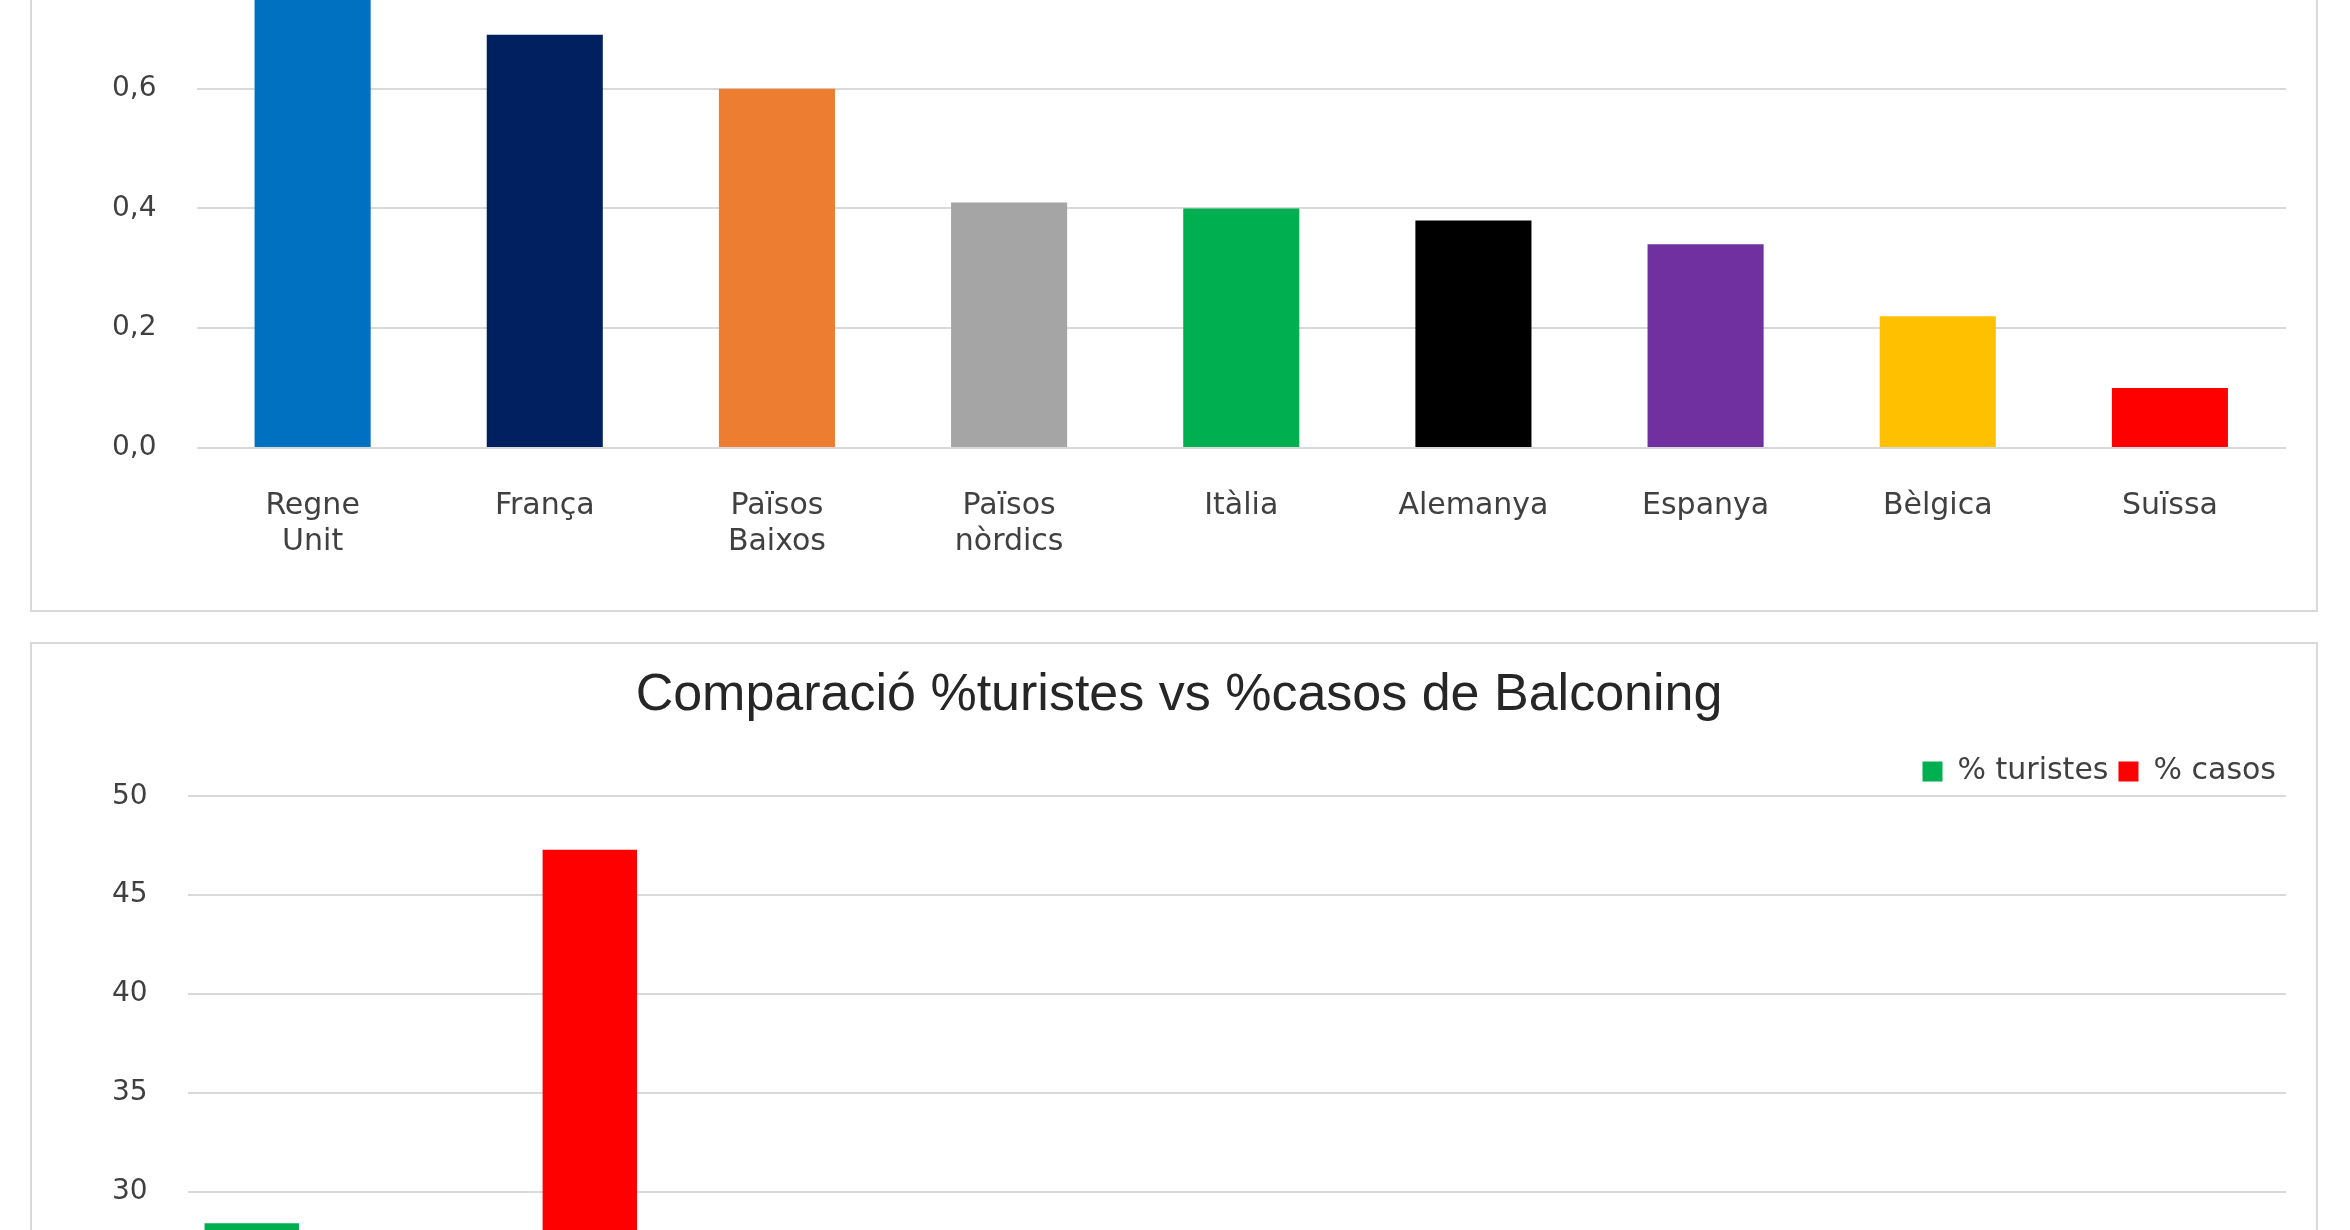  What do you see at coordinates (129, 794) in the screenshot?
I see `y-tick-label: 50` at bounding box center [129, 794].